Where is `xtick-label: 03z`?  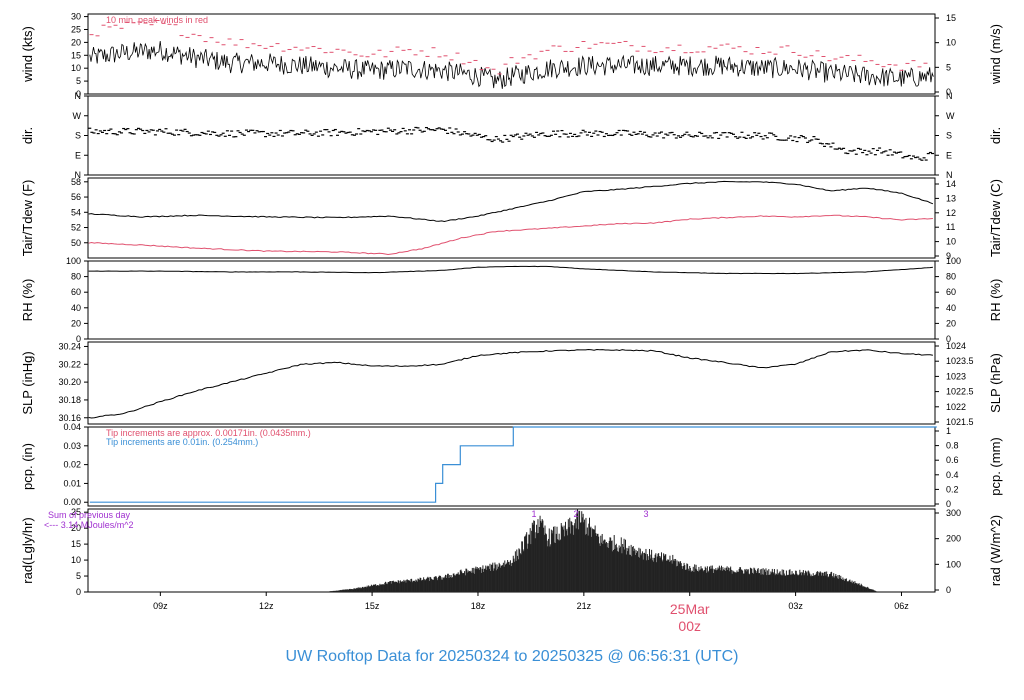
xtick-label: 03z is located at coordinates (795, 606).